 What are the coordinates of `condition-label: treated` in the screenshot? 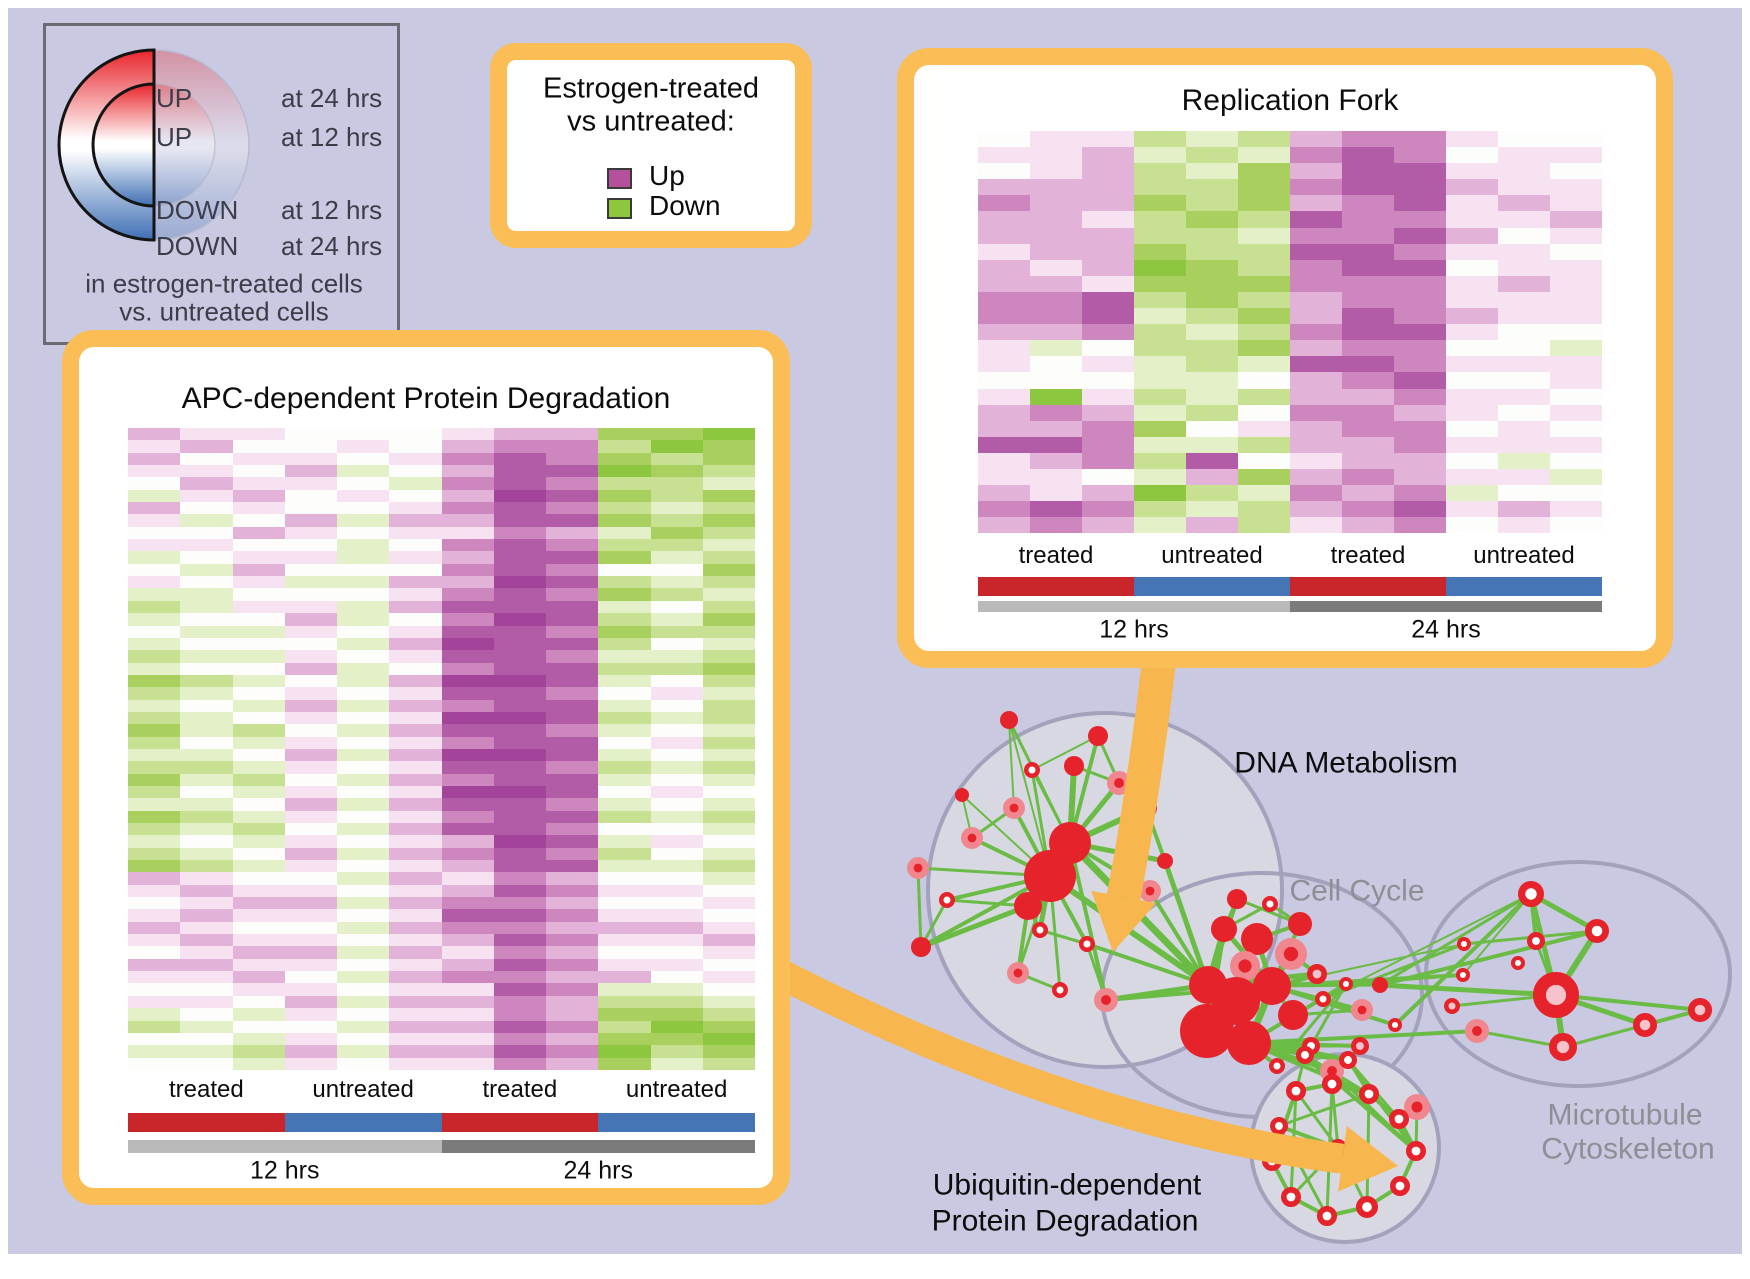 It's located at (1056, 555).